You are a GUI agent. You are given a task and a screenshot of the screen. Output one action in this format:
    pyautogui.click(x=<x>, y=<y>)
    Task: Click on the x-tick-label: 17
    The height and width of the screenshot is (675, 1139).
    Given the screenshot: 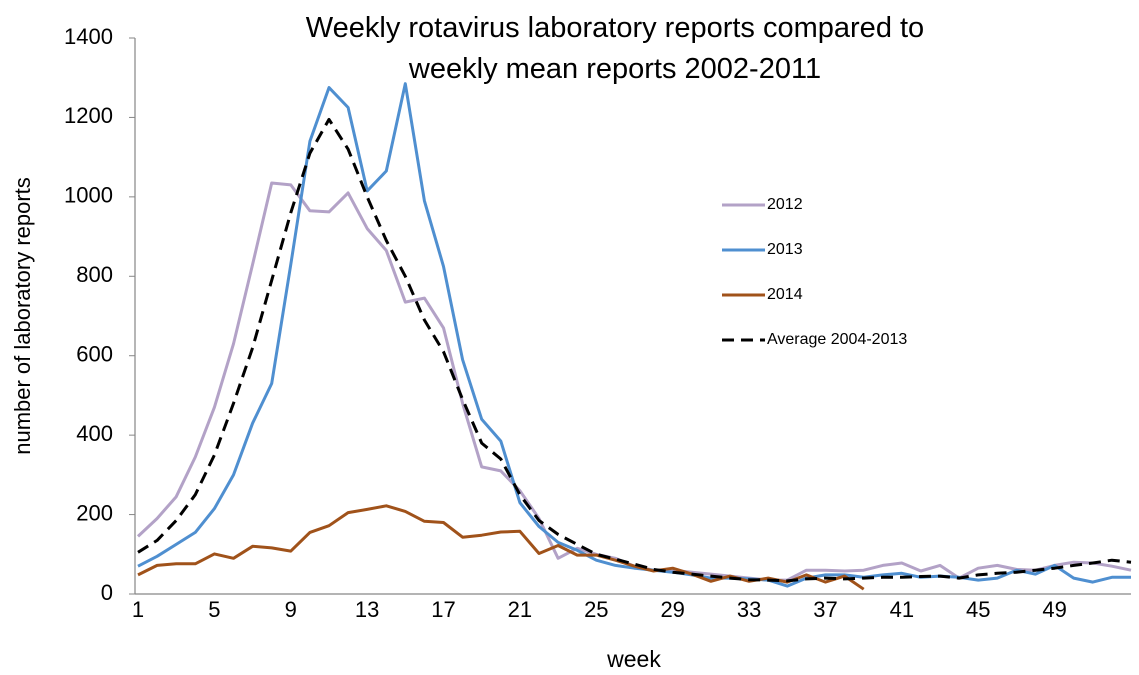 What is the action you would take?
    pyautogui.click(x=443, y=609)
    